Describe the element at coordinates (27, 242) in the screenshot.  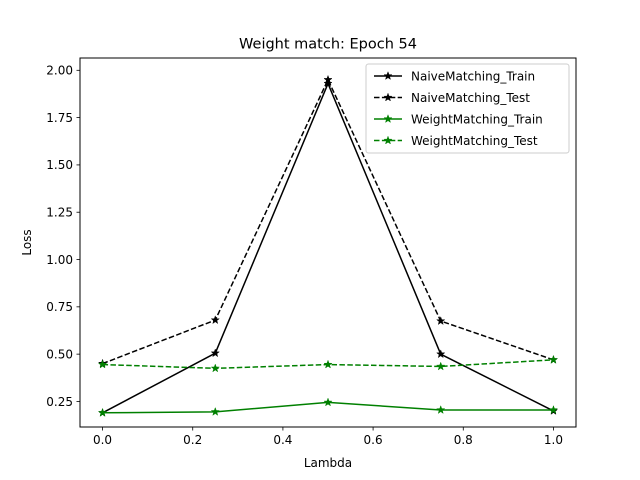
I see `y-axis-title: Loss` at that location.